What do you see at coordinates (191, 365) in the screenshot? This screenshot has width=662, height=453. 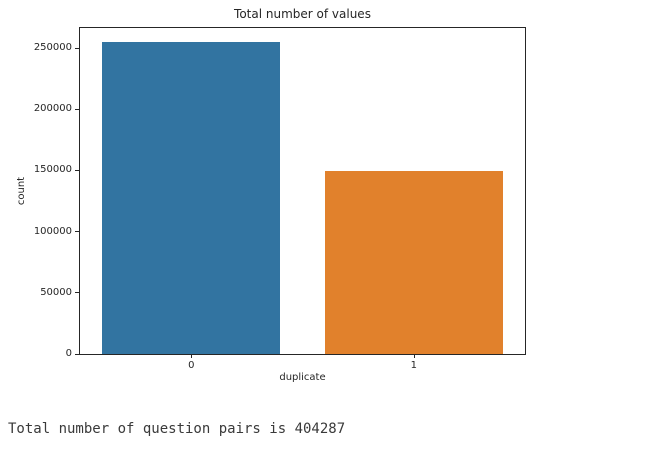 I see `x-tick-label: 0` at bounding box center [191, 365].